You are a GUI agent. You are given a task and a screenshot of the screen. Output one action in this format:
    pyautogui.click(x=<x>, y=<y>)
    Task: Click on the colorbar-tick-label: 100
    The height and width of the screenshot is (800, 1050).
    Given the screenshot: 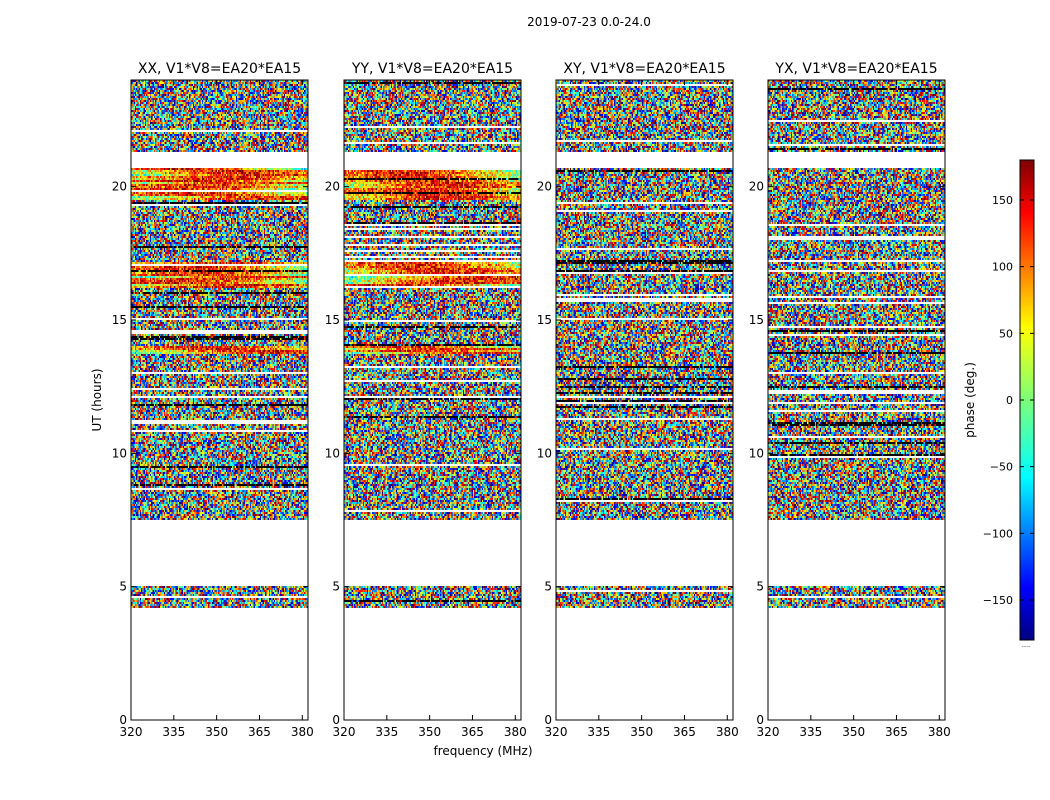 What is the action you would take?
    pyautogui.click(x=1002, y=267)
    